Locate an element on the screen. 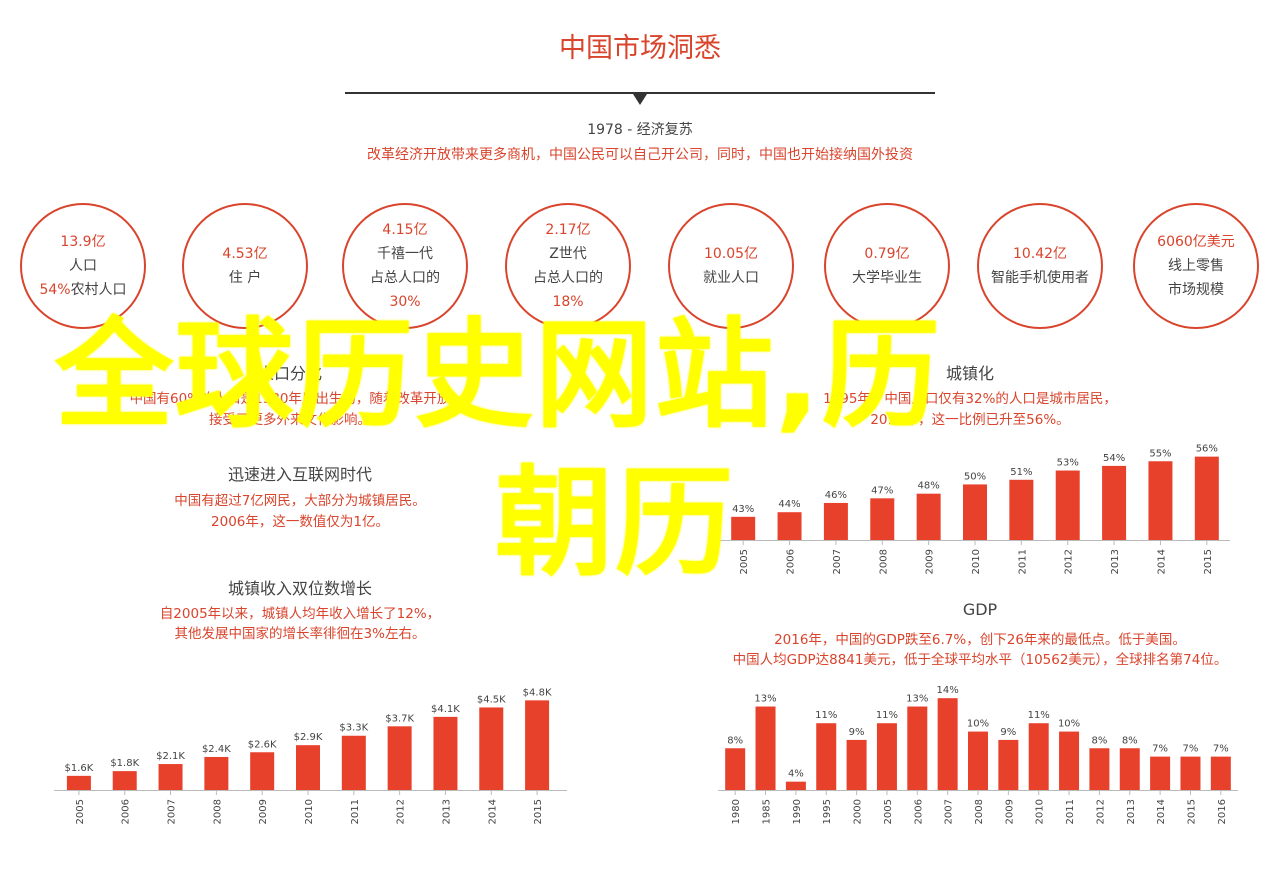 This screenshot has width=1280, height=872. x-tick-label: 2012 is located at coordinates (401, 811).